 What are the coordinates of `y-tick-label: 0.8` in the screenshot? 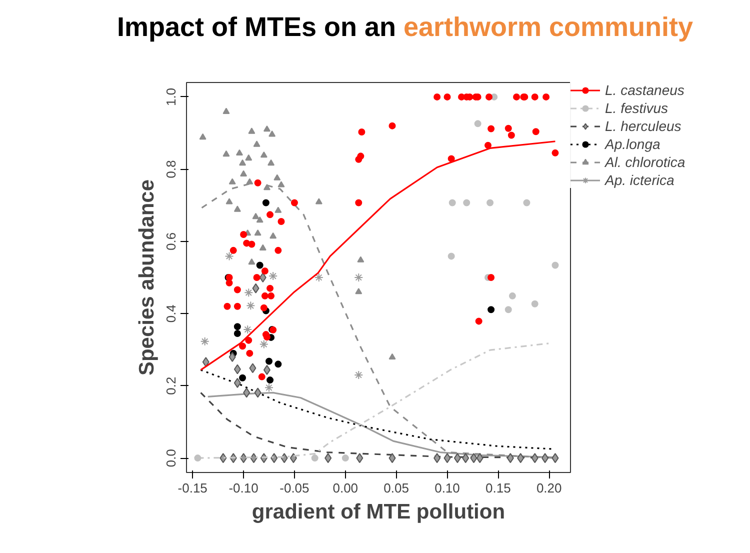 It's located at (171, 169).